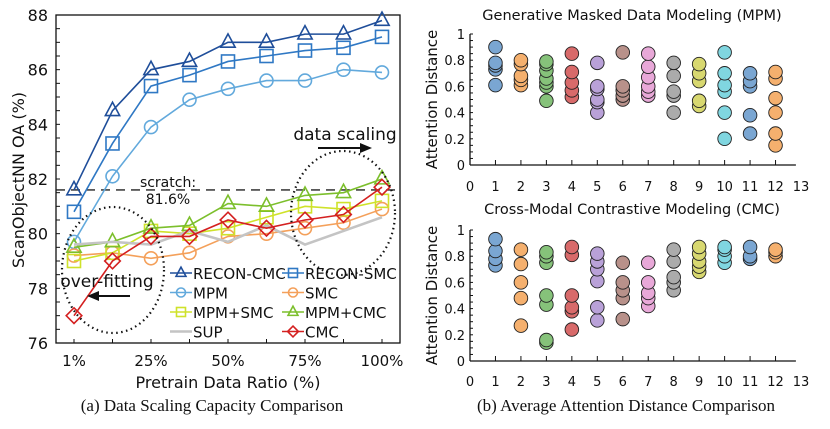 This screenshot has width=830, height=429. Describe the element at coordinates (181, 271) in the screenshot. I see `legend-marker` at that location.